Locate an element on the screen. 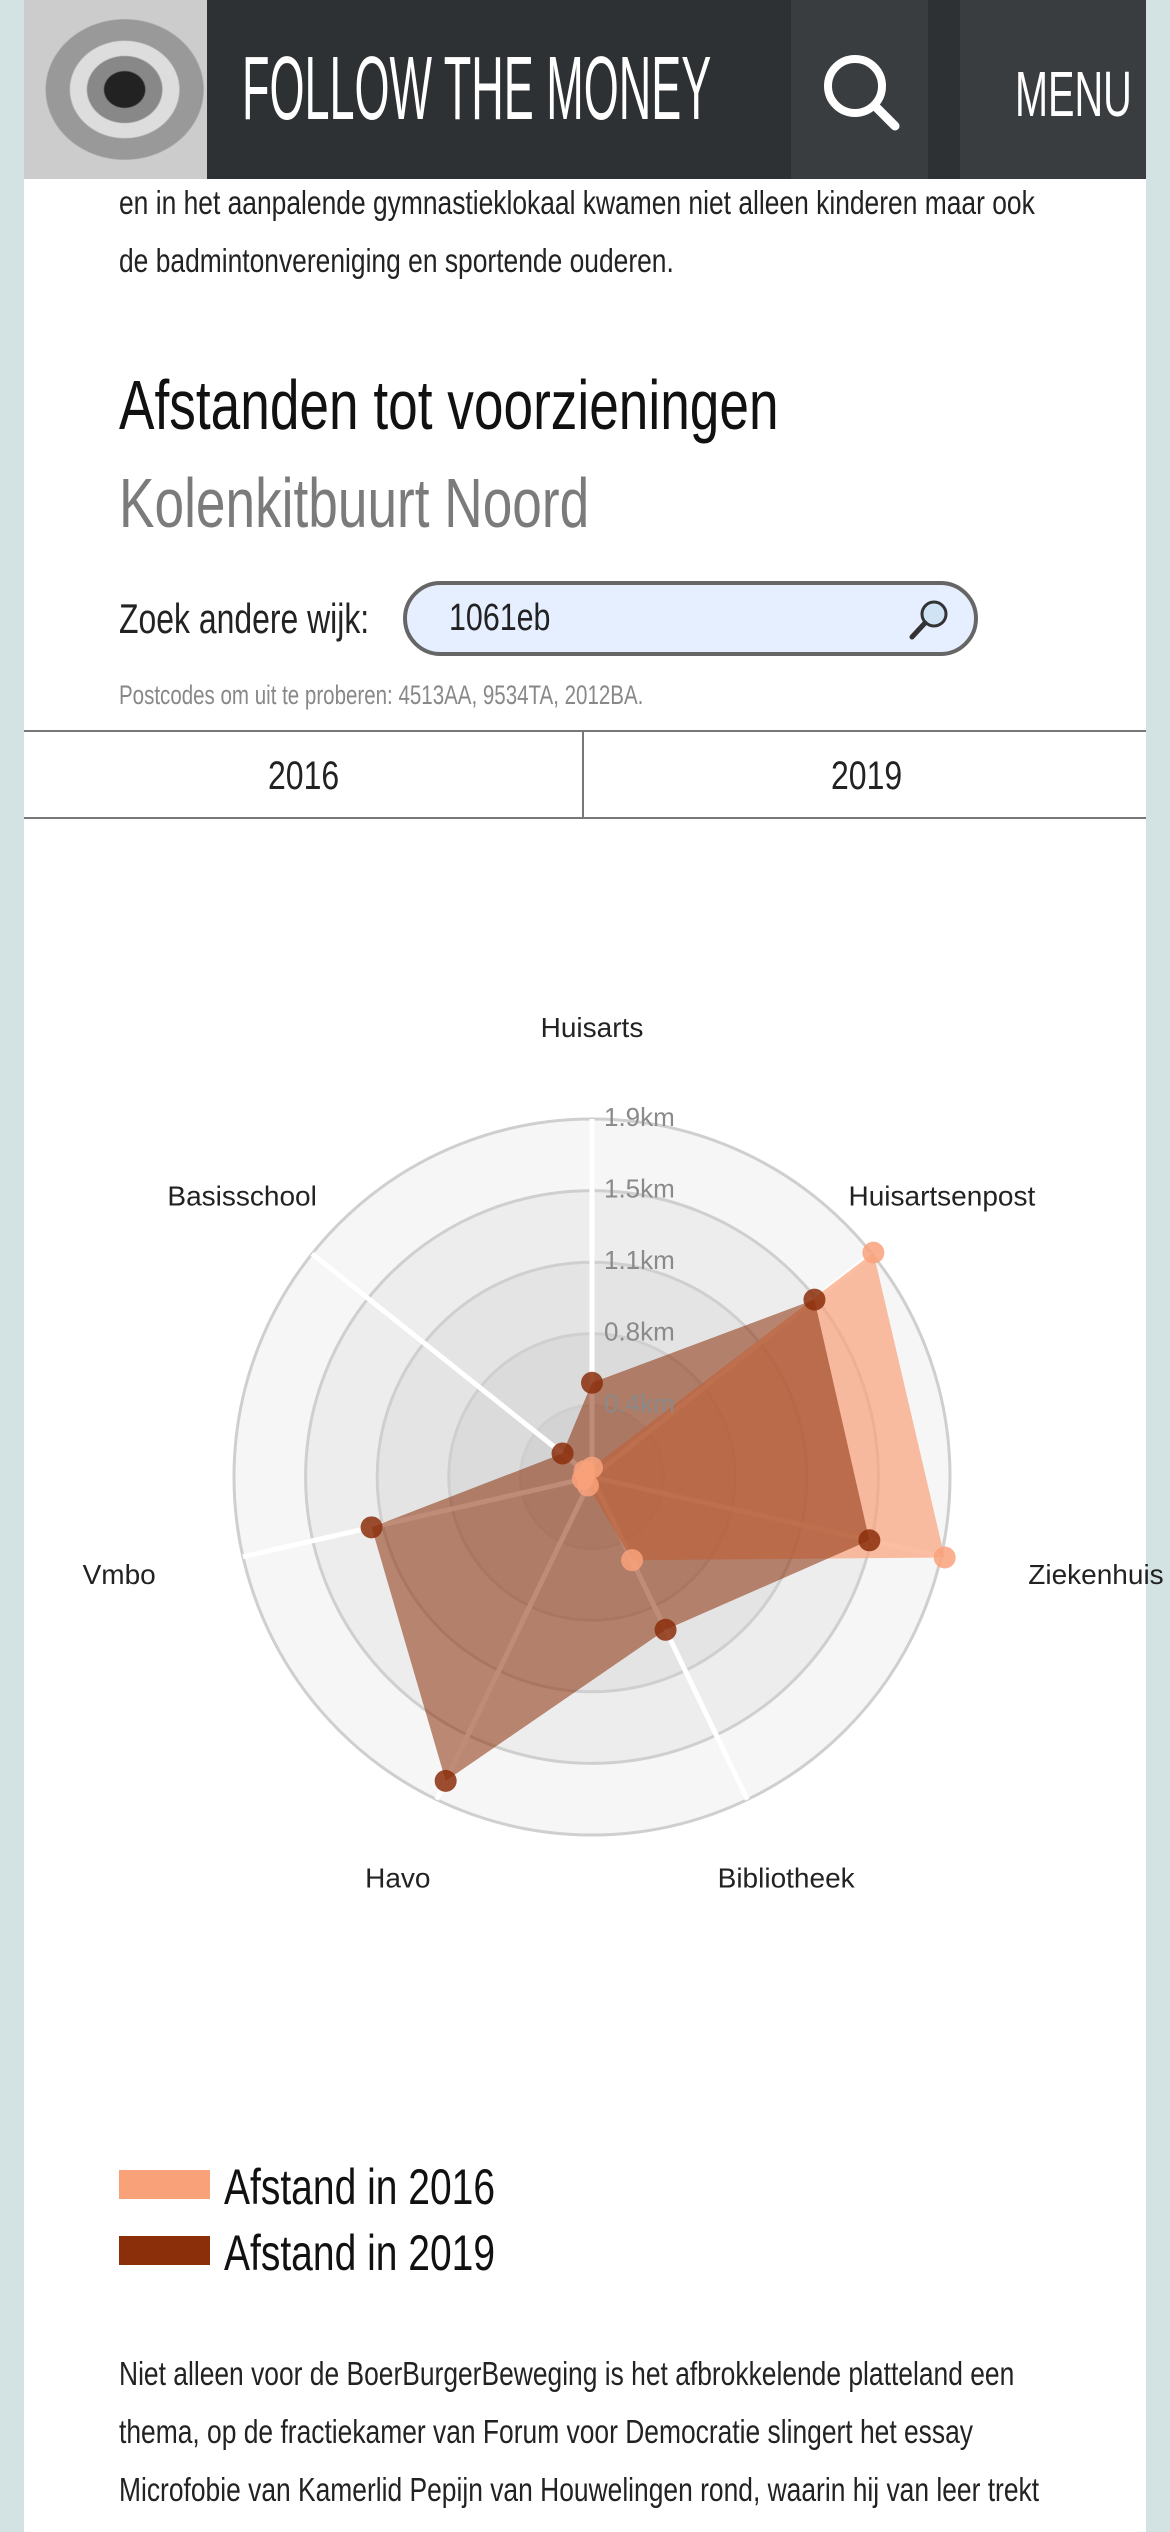 The image size is (1170, 2532). tab-label: 2019 is located at coordinates (867, 776).